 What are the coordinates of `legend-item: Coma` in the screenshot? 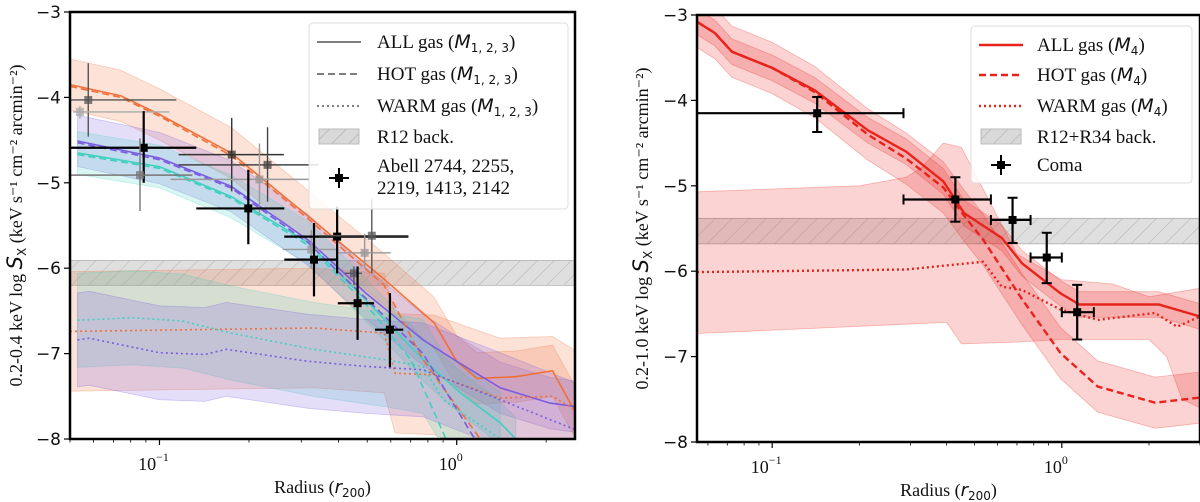 It's located at (1037, 165).